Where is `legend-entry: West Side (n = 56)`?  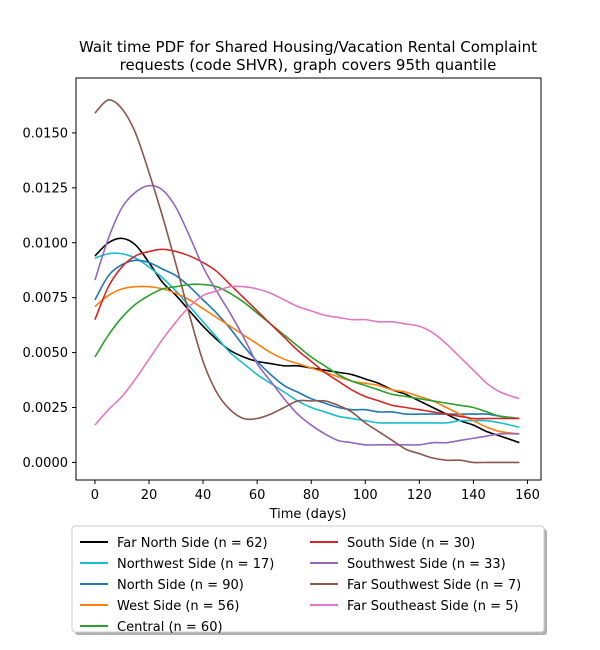 legend-entry: West Side (n = 56) is located at coordinates (178, 606).